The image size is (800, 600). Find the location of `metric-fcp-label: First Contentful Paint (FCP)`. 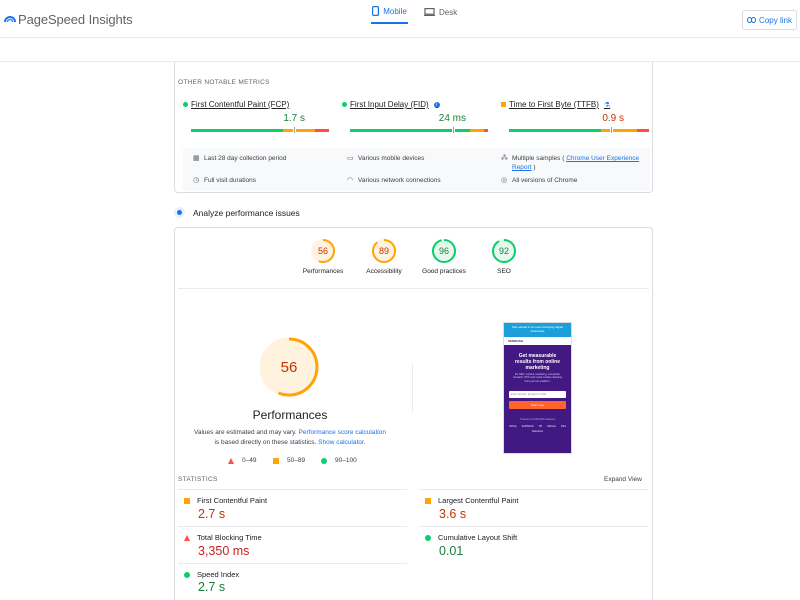

metric-fcp-label: First Contentful Paint (FCP) is located at coordinates (240, 104).